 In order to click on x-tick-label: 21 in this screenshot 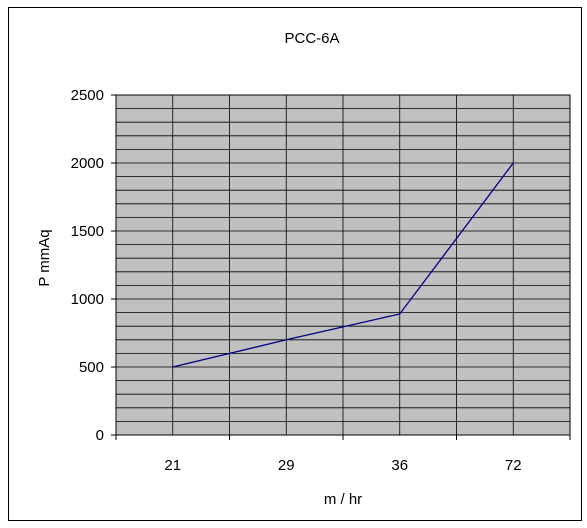, I will do `click(172, 465)`.